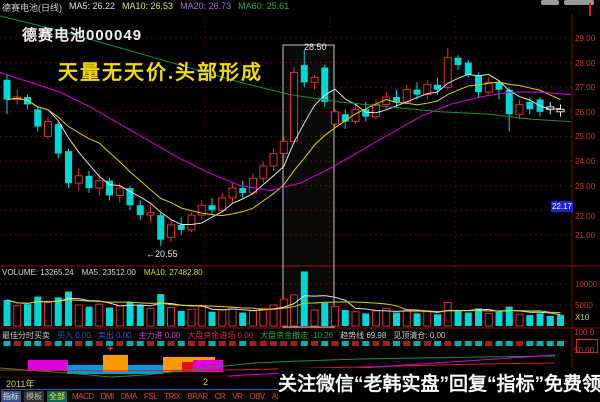  Describe the element at coordinates (173, 272) in the screenshot. I see `volume-header-token: MA10: 27482.80` at that location.